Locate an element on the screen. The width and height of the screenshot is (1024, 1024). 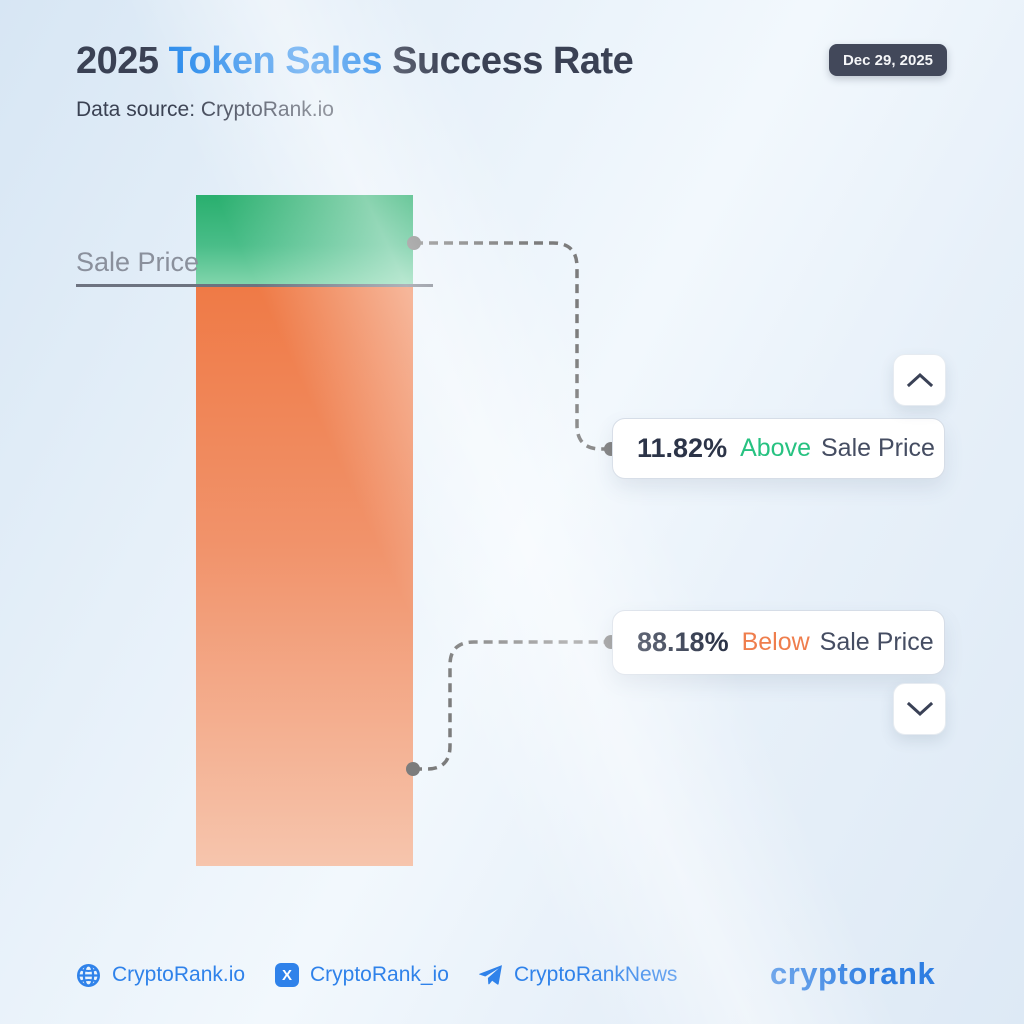
below-suffix: Sale Price is located at coordinates (876, 642).